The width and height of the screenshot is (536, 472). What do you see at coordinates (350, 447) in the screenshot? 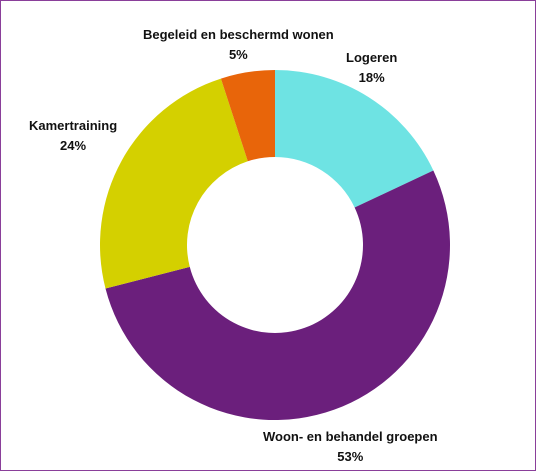
I see `slice-label-woon-behandel: Woon- en behandel groepen 53%` at bounding box center [350, 447].